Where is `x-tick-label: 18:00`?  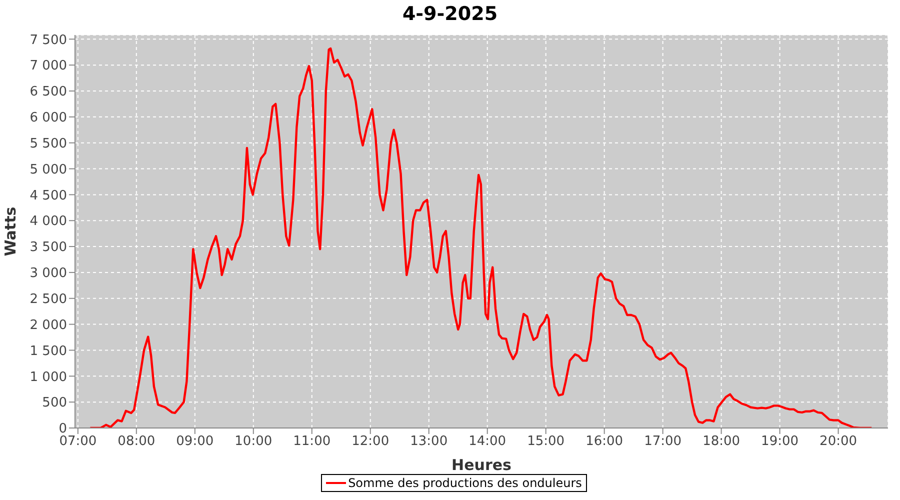 x-tick-label: 18:00 is located at coordinates (721, 442).